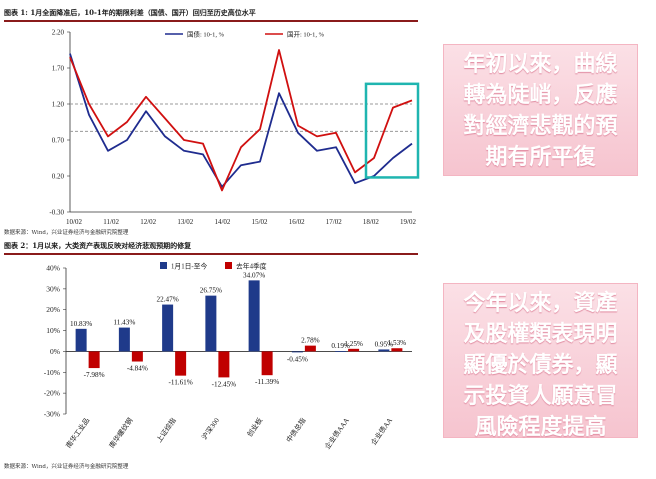 The height and width of the screenshot is (479, 656). What do you see at coordinates (211, 429) in the screenshot?
I see `category-label: 沪深300` at bounding box center [211, 429].